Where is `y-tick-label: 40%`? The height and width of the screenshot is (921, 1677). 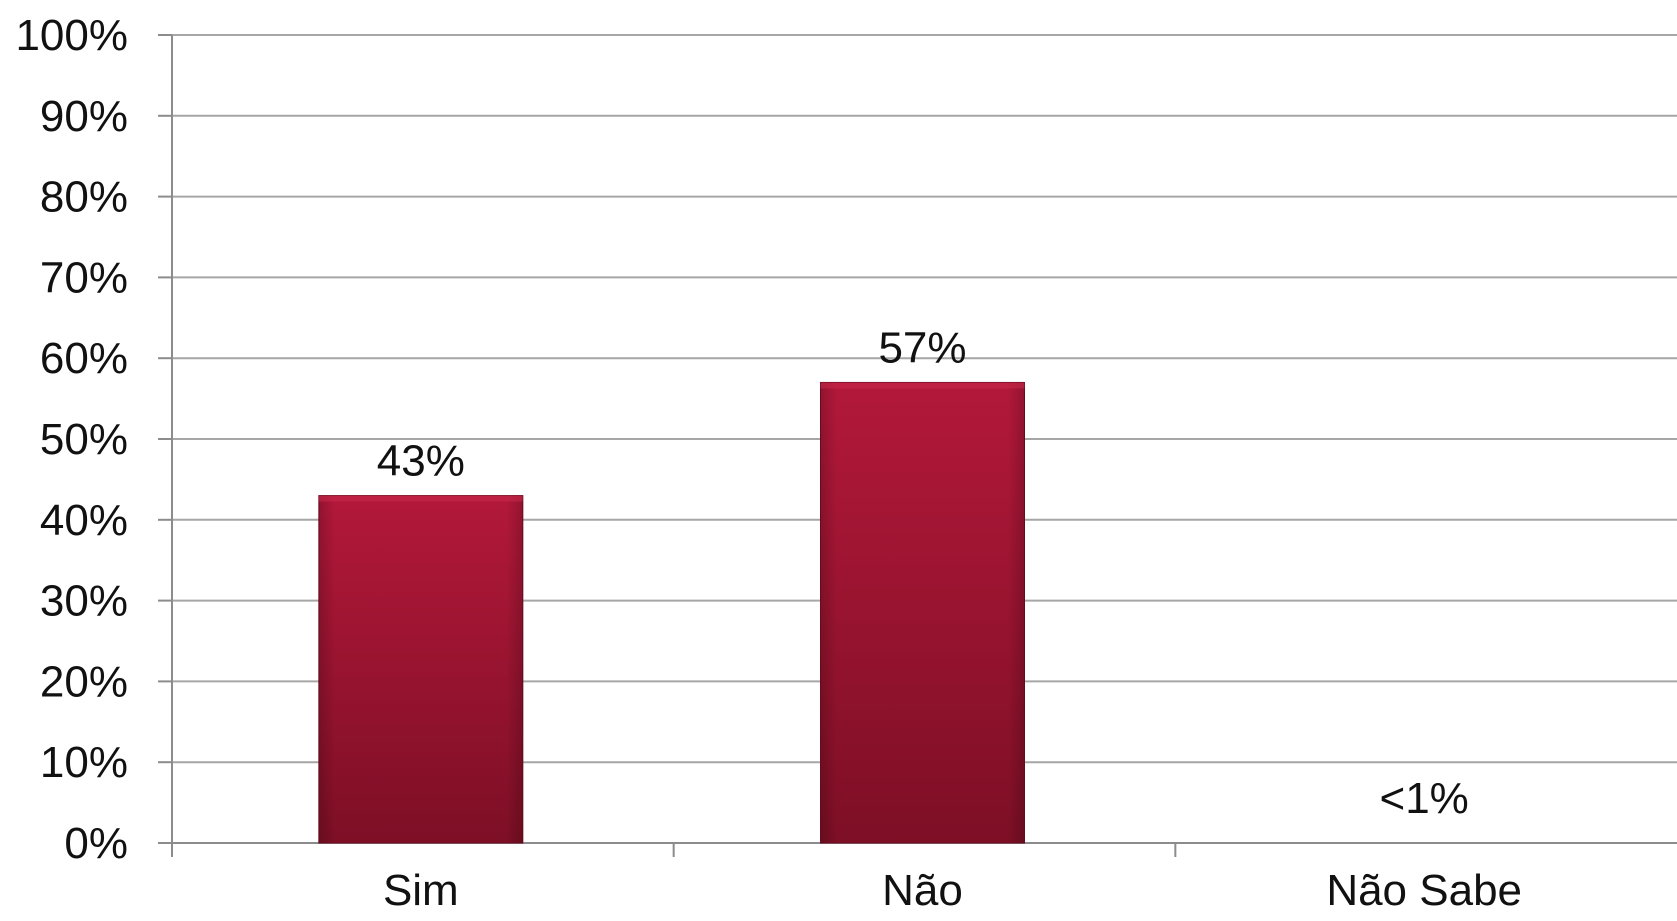 y-tick-label: 40% is located at coordinates (84, 520).